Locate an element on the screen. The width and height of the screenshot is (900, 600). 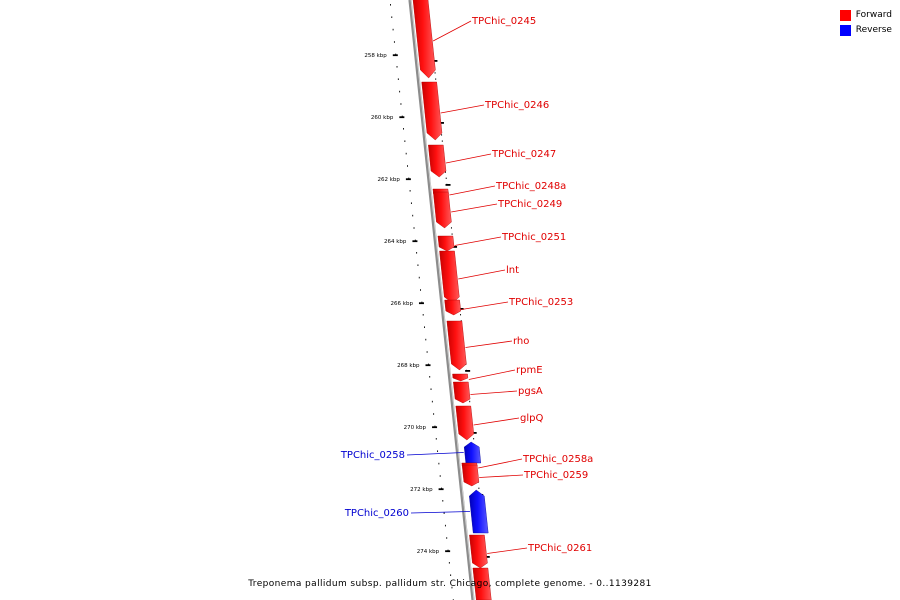
gene-label-TPChic_0251: TPChic_0251 is located at coordinates (533, 237).